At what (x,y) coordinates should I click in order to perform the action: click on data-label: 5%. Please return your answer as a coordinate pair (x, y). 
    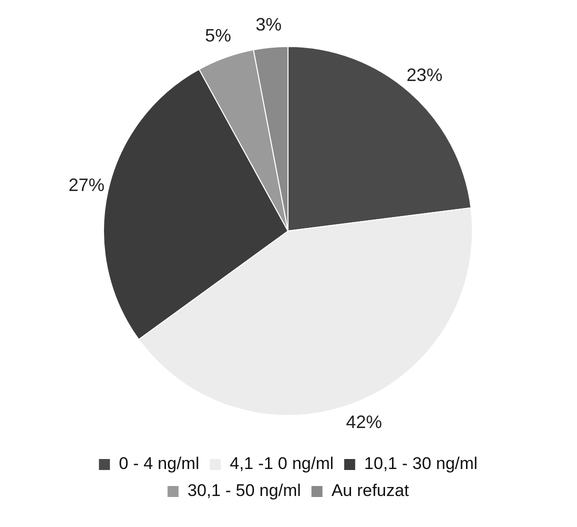
    Looking at the image, I should click on (218, 36).